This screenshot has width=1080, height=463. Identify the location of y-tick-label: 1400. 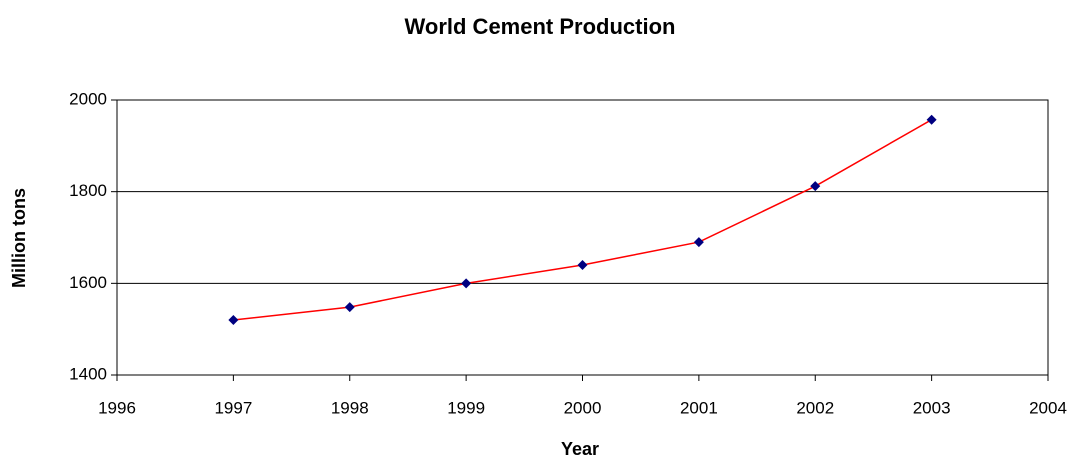
(88, 373).